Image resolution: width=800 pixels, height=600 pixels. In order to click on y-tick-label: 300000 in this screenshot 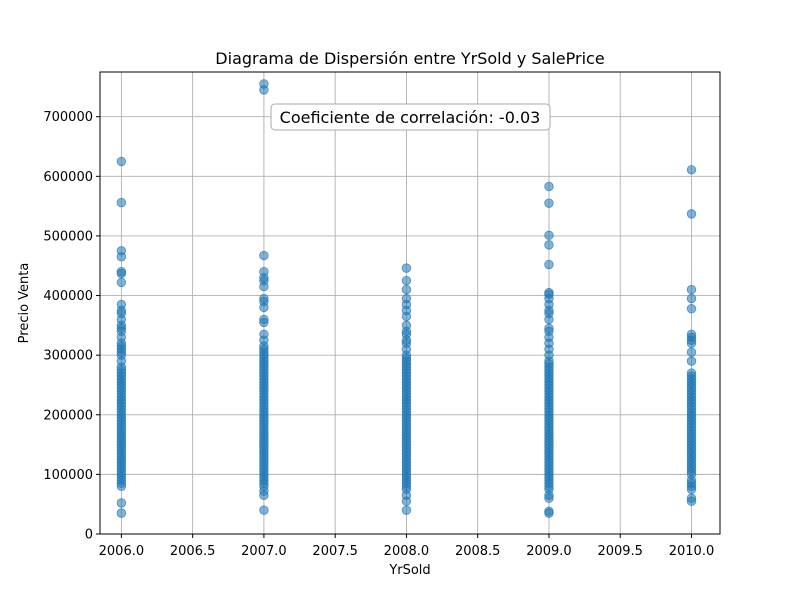, I will do `click(68, 356)`.